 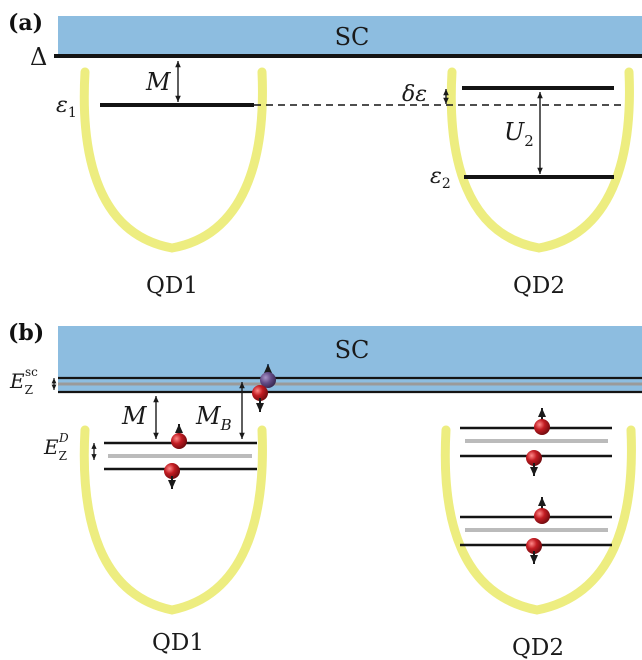 What do you see at coordinates (62, 105) in the screenshot?
I see `eps1-symbol: ε` at bounding box center [62, 105].